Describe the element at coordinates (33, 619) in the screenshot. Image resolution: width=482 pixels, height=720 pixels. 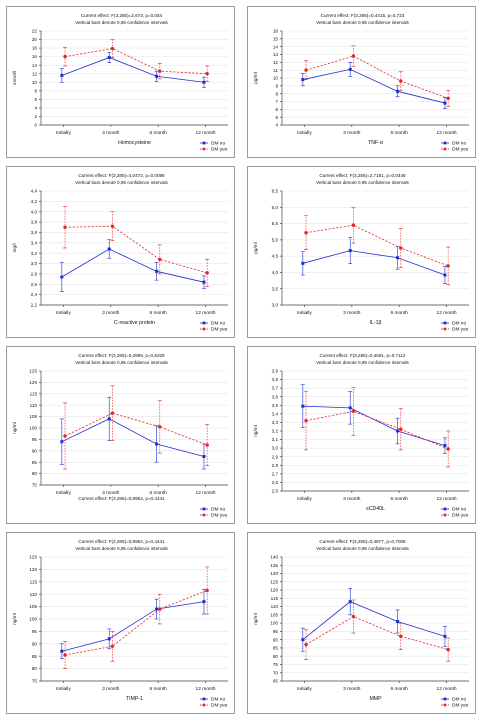
I see `y-tick-label: 100` at that location.